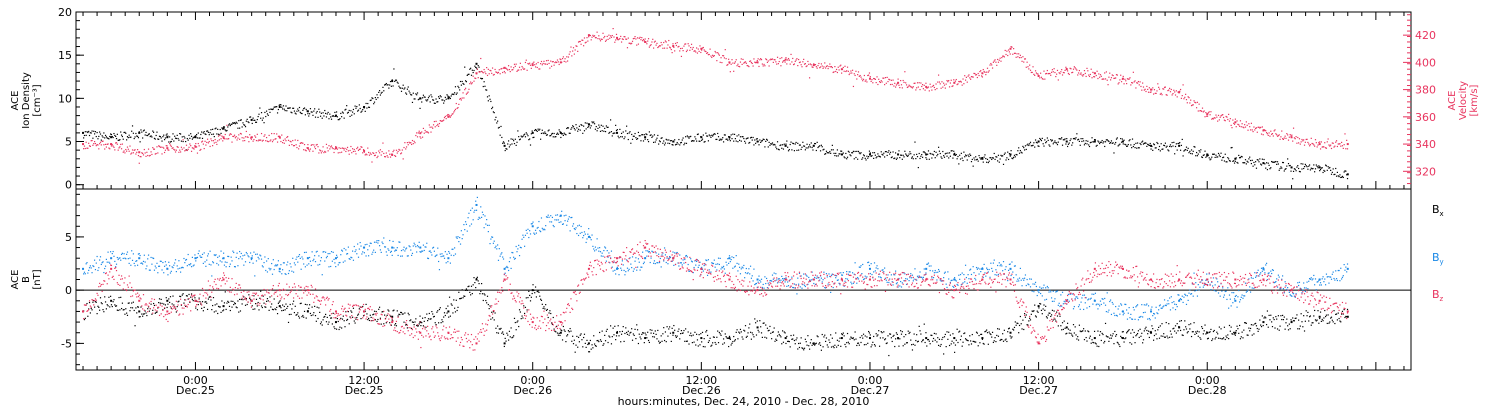 The height and width of the screenshot is (410, 1500). I want to click on left-tick-label: 5, so click(68, 142).